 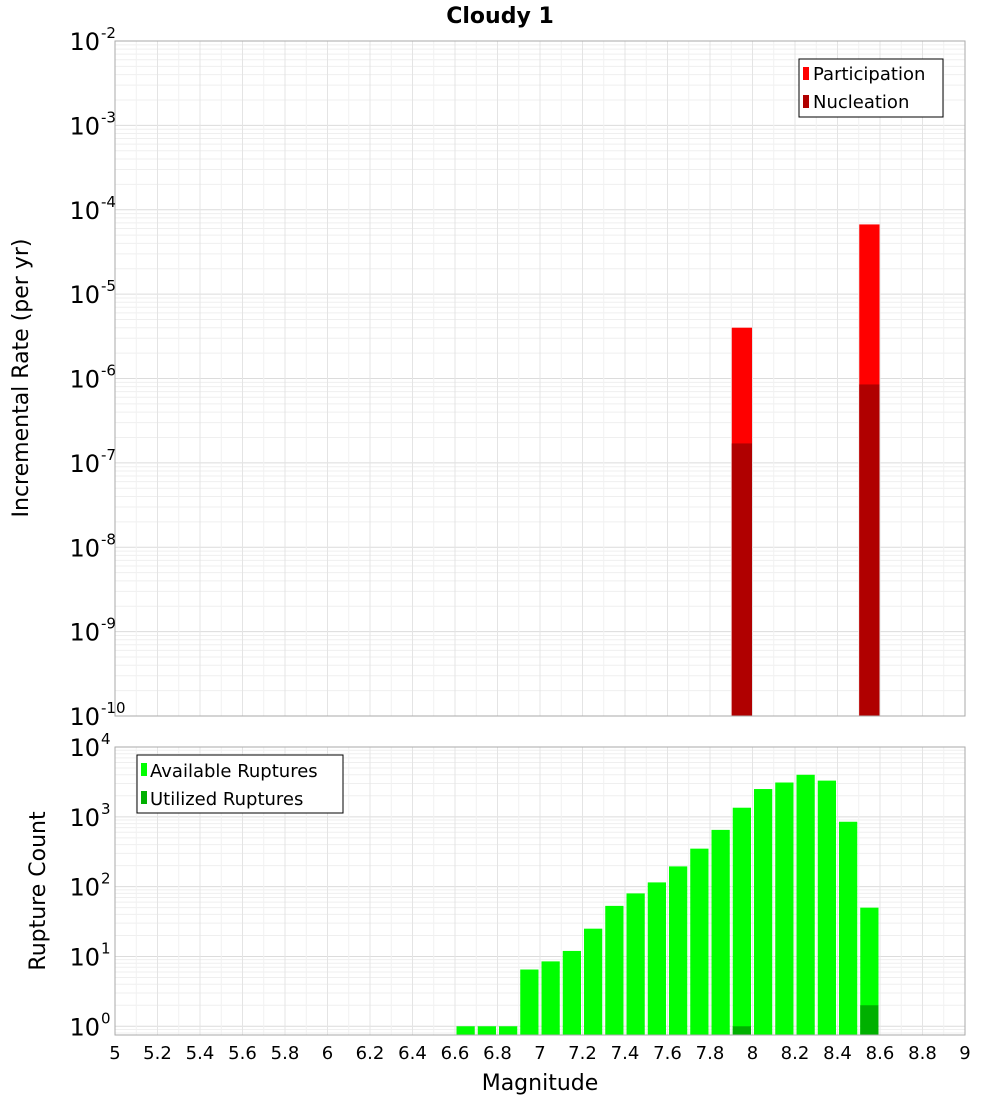 What do you see at coordinates (106, 809) in the screenshot?
I see `y-tick-exponent: 3` at bounding box center [106, 809].